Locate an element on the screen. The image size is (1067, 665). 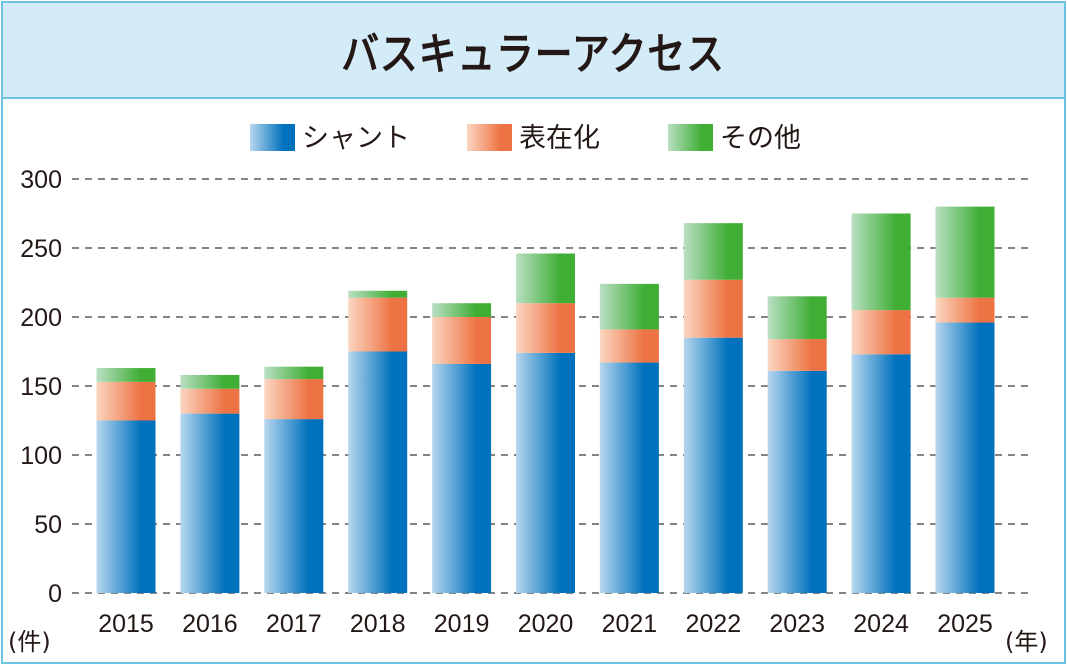
x-tick-label: 2023 is located at coordinates (797, 624).